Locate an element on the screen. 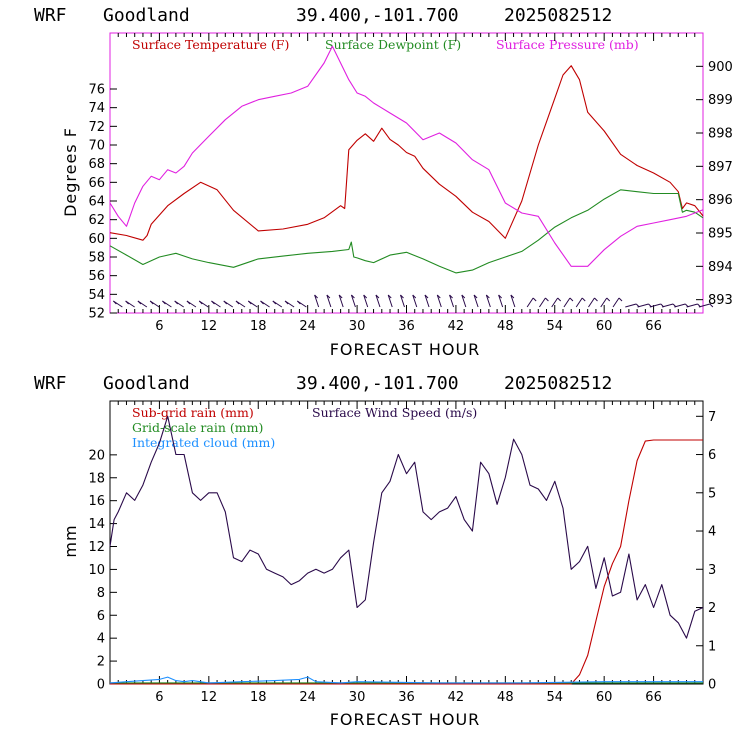  y-right-tick-label: 0 is located at coordinates (712, 685).